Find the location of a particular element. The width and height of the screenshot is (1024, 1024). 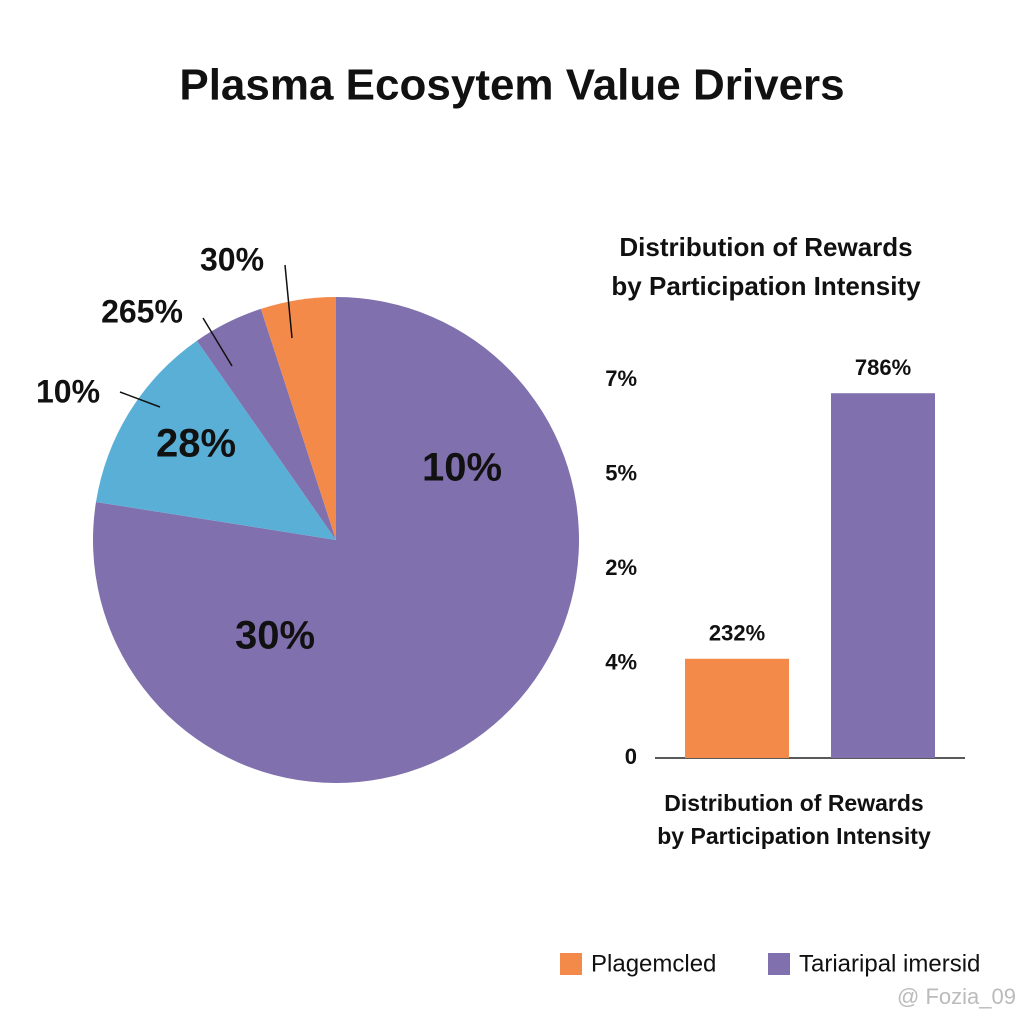

slice-label: 28% is located at coordinates (196, 444).